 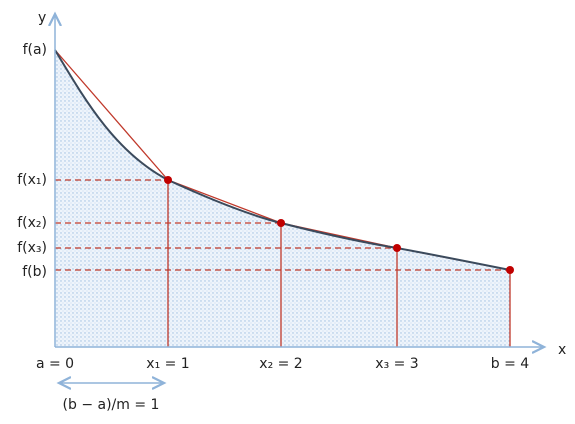 What do you see at coordinates (396, 364) in the screenshot?
I see `x-label: x₃ = 3` at bounding box center [396, 364].